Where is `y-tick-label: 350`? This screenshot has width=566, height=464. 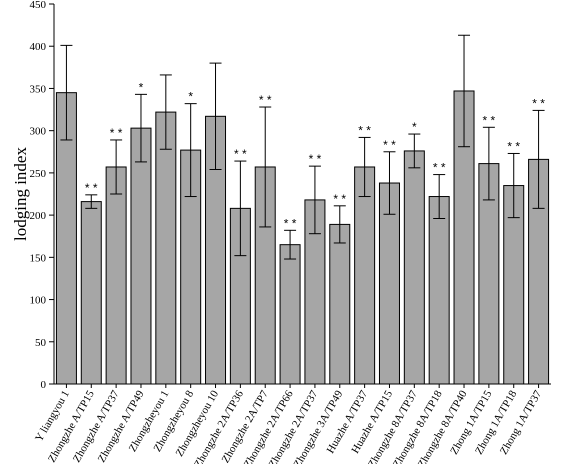
y-tick-label: 350 is located at coordinates (38, 89).